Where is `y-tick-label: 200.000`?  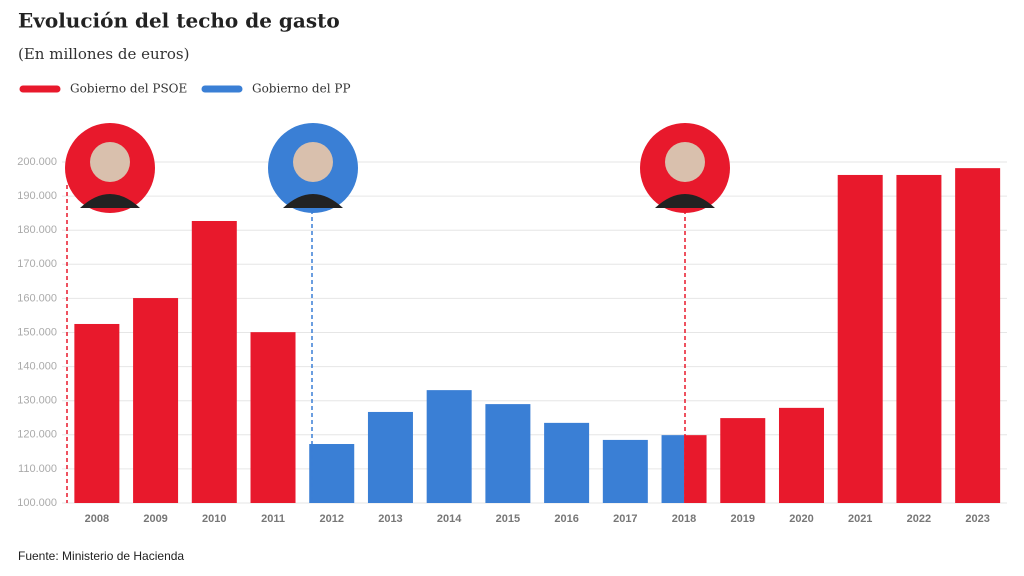
y-tick-label: 200.000 is located at coordinates (37, 162).